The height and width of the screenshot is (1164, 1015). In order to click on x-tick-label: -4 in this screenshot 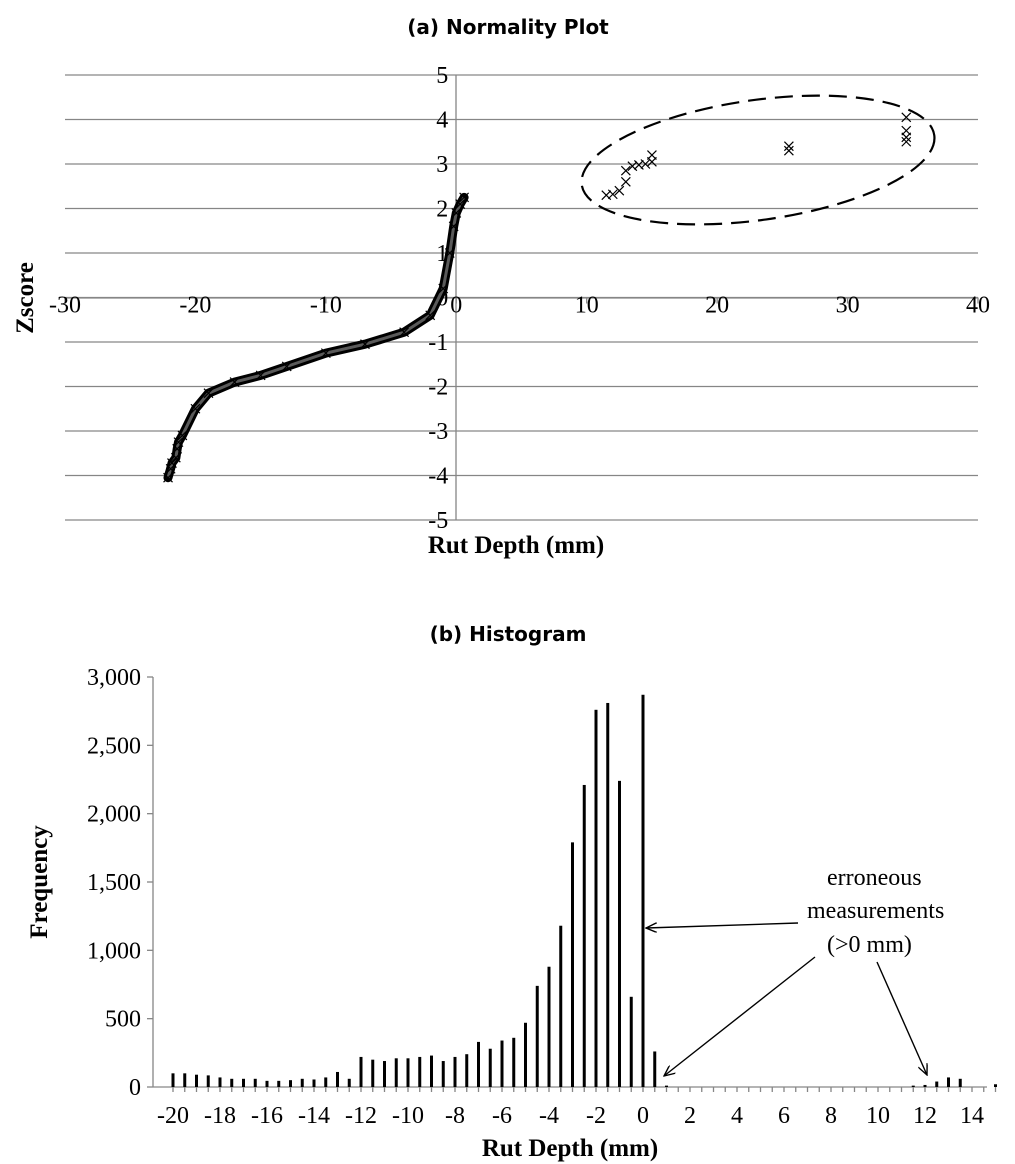, I will do `click(549, 1116)`.